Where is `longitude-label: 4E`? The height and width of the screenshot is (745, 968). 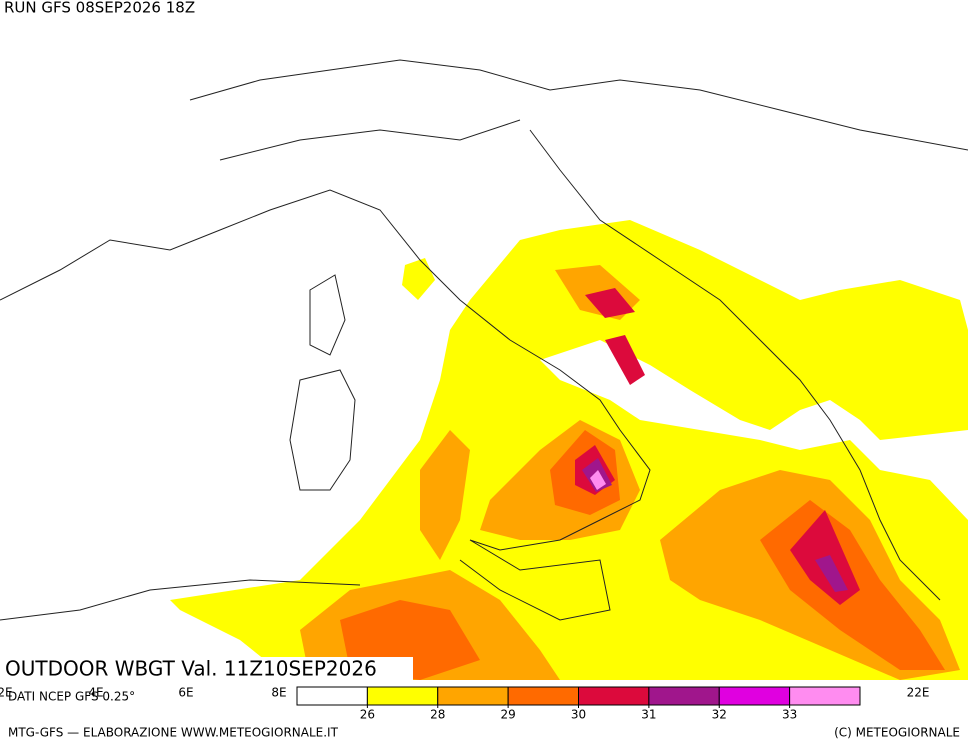
longitude-label: 4E is located at coordinates (95, 693).